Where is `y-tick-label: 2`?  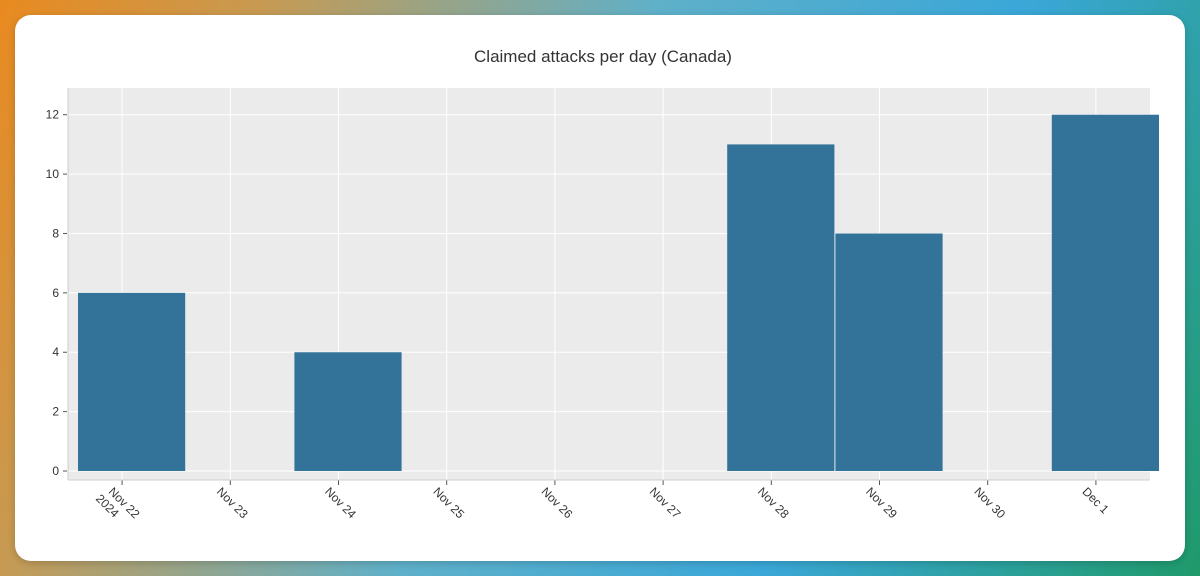
y-tick-label: 2 is located at coordinates (55, 412).